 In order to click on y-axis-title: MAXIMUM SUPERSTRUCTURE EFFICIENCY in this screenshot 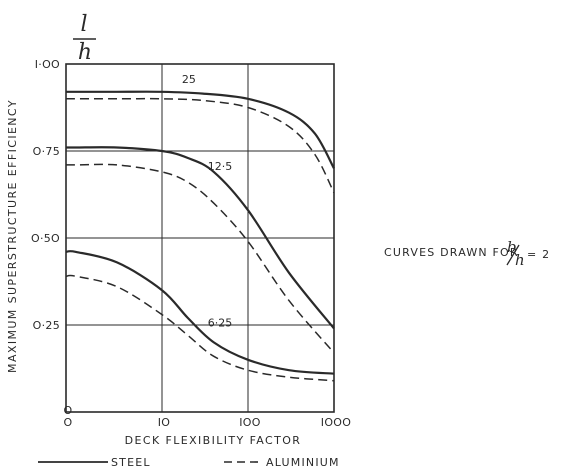, I will do `click(12, 236)`.